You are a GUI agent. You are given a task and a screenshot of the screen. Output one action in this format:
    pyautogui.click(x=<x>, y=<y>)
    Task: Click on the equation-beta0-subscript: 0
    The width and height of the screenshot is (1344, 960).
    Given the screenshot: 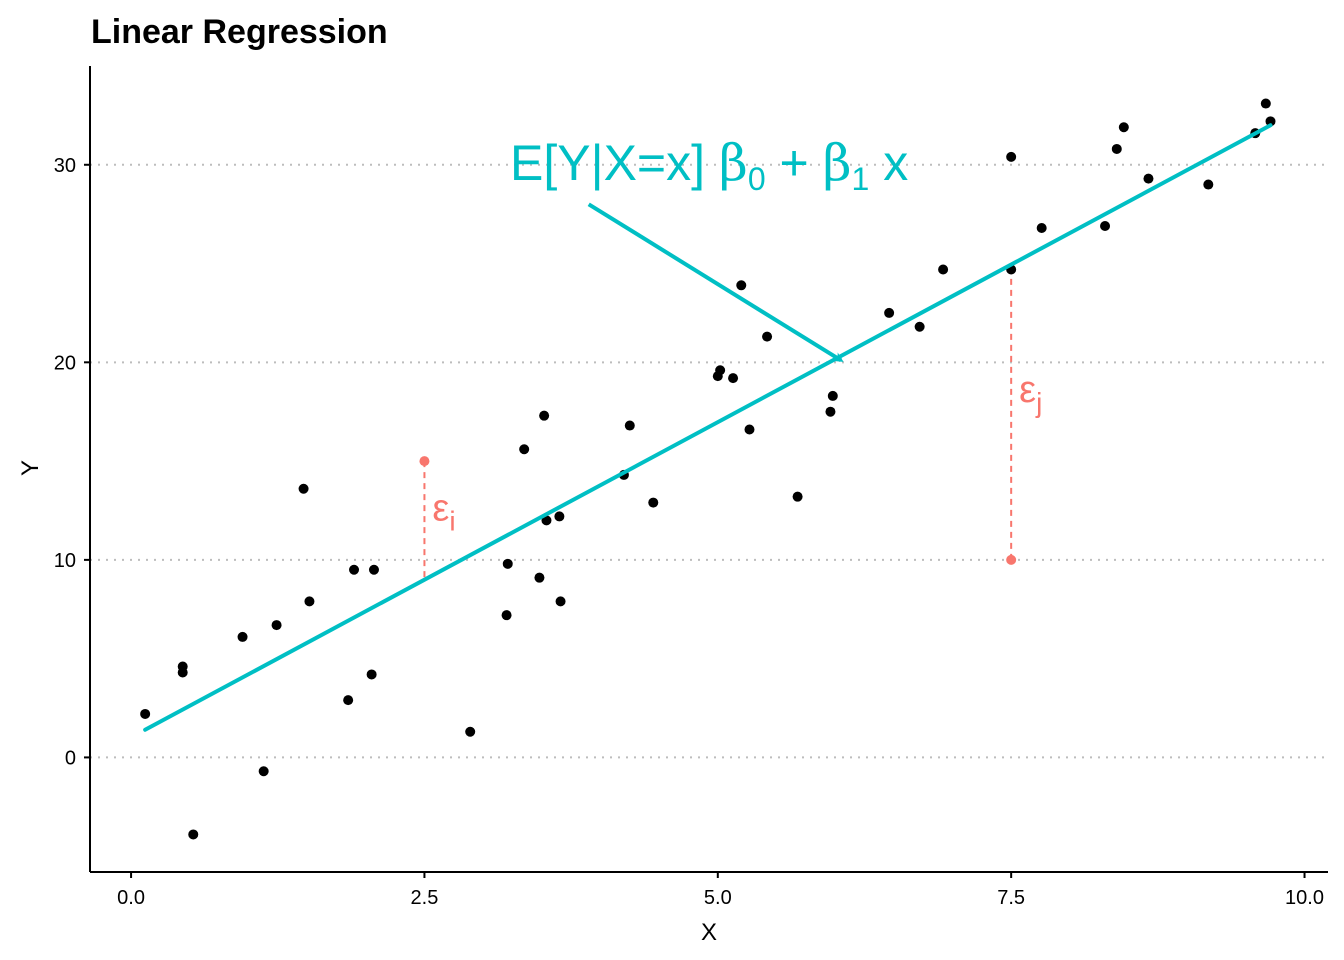 What is the action you would take?
    pyautogui.click(x=757, y=179)
    